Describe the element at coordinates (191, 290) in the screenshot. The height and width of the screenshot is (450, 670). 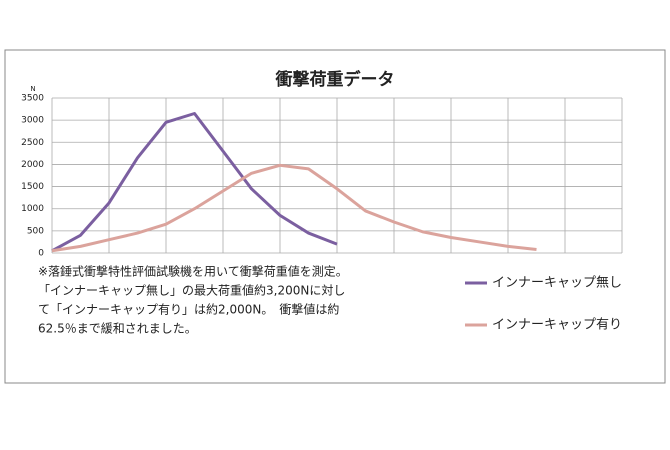
I see `note: 「インナーキャップ無し」の最大荷重値約3,200Nに対し` at that location.